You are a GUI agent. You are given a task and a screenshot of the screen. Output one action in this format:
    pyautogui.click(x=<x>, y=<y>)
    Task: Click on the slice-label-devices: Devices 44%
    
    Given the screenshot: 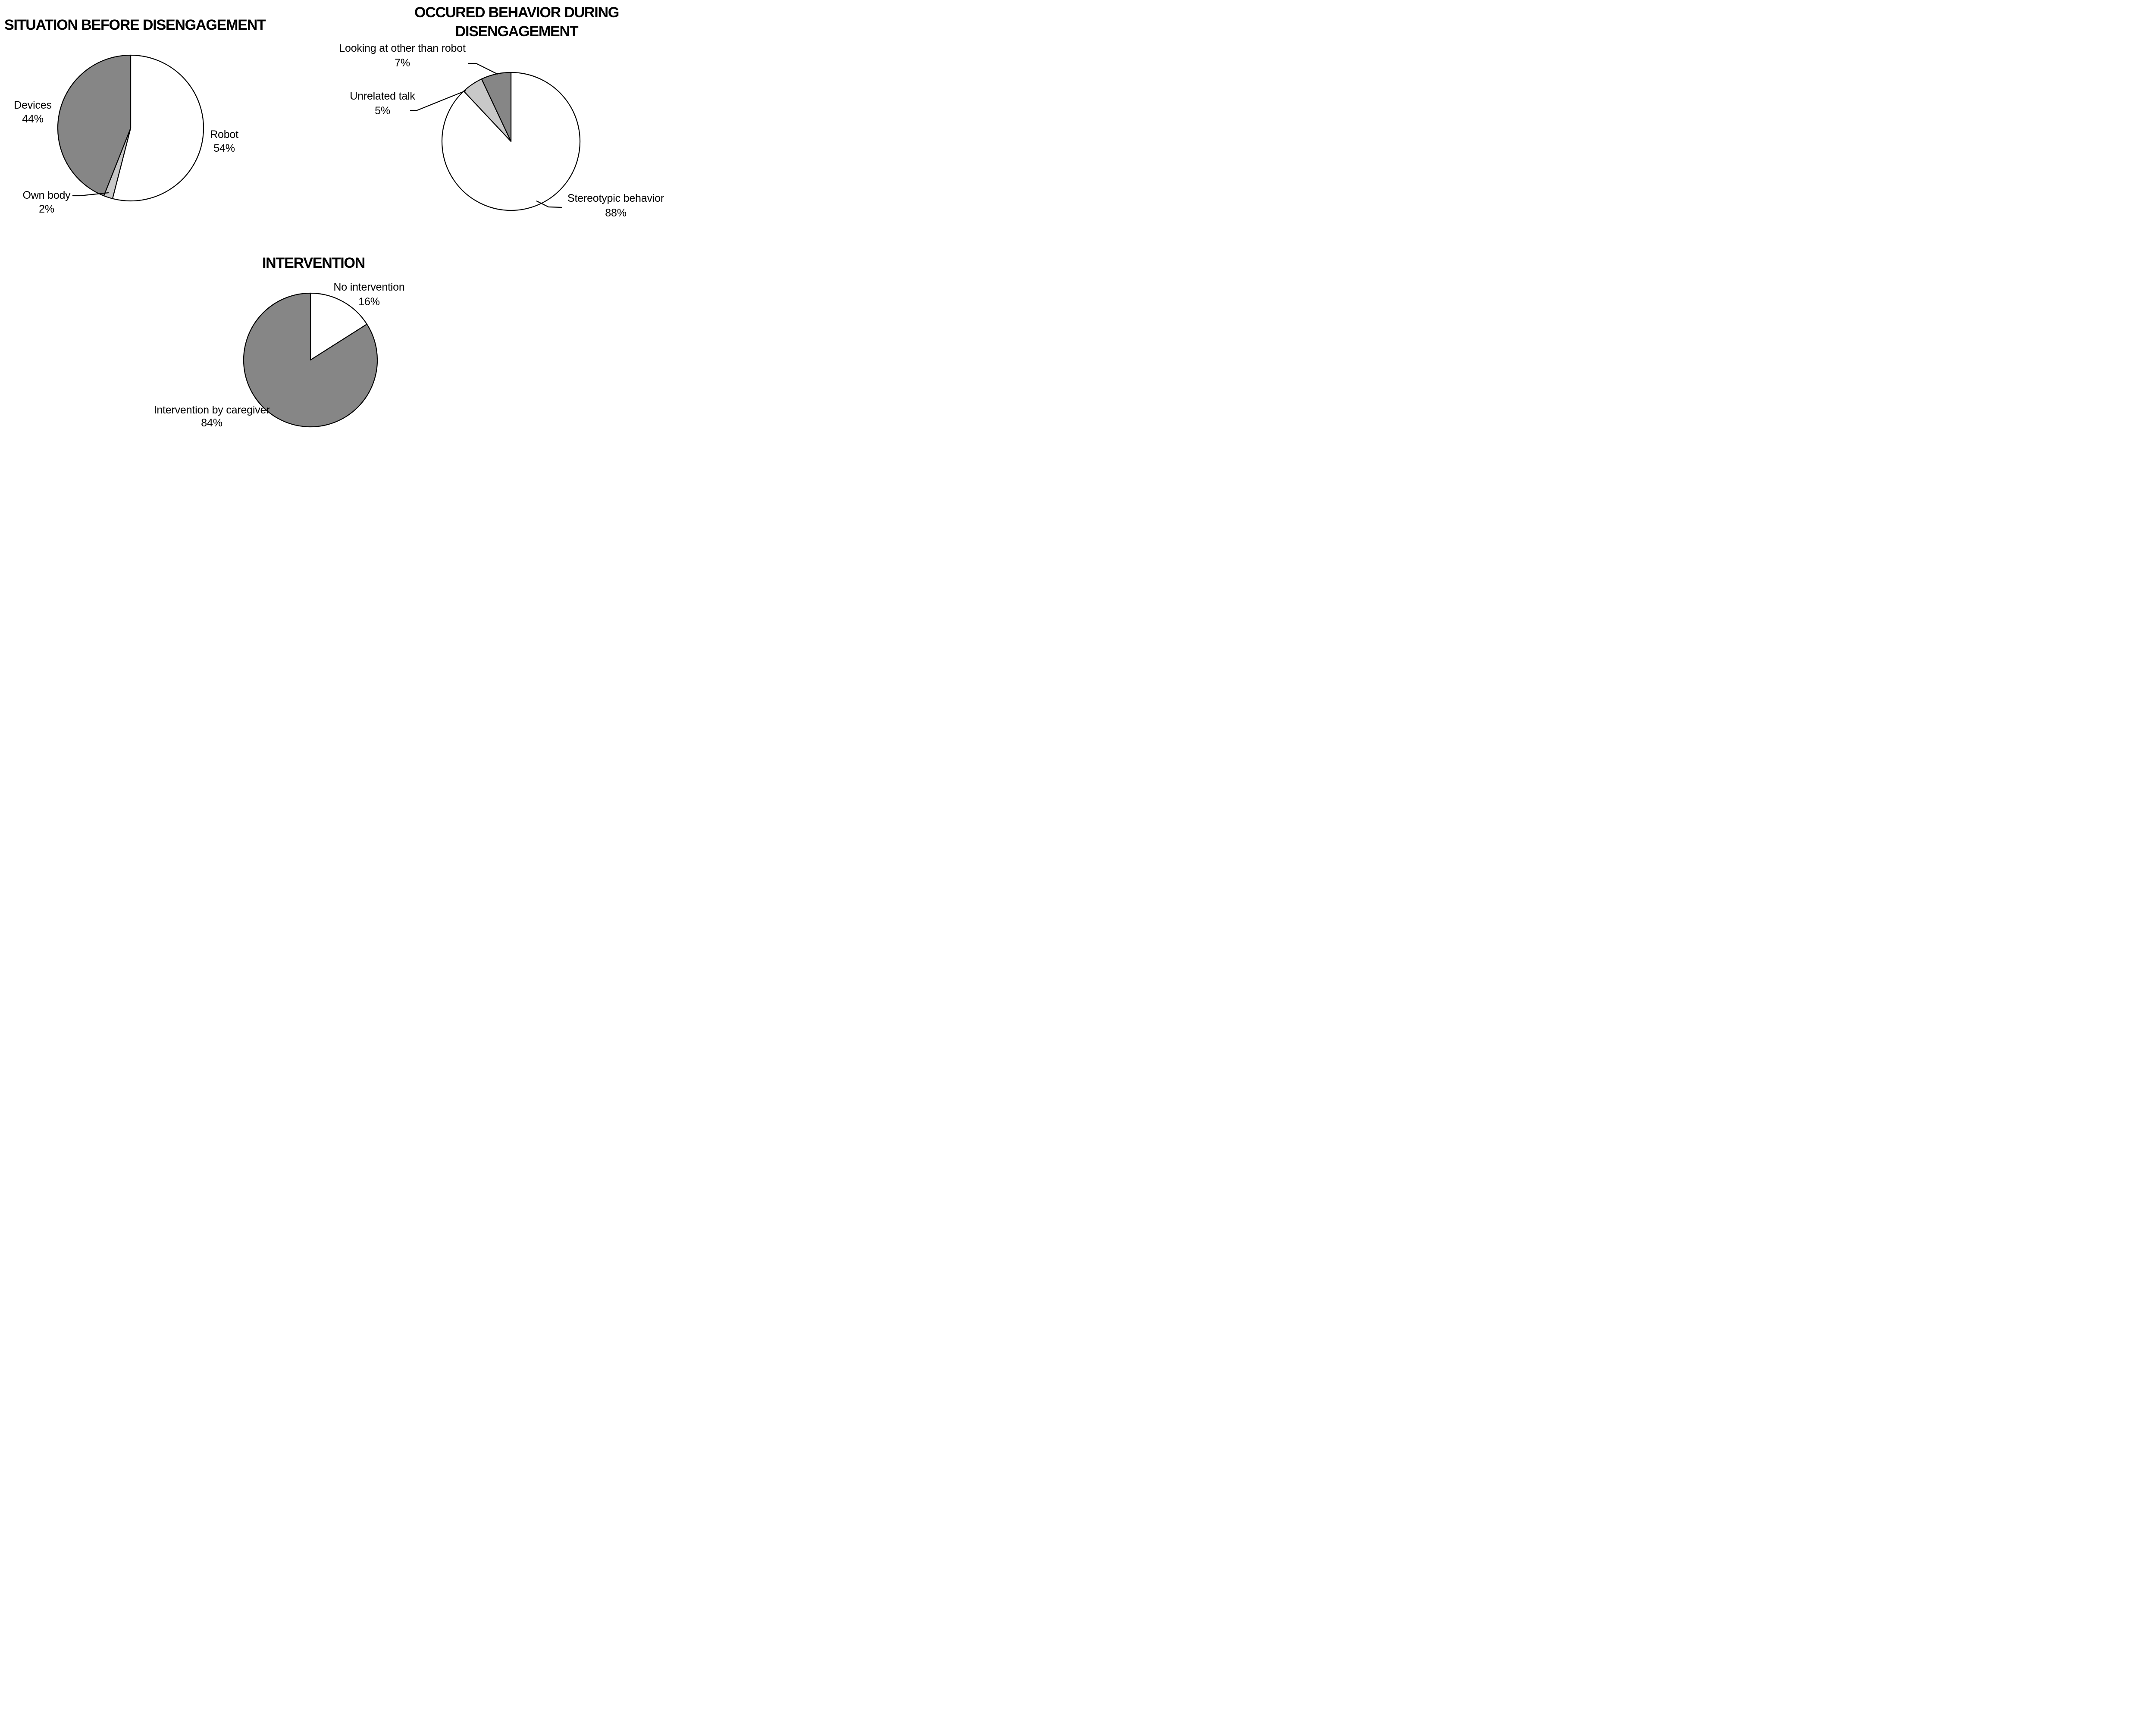 What is the action you would take?
    pyautogui.click(x=44, y=112)
    